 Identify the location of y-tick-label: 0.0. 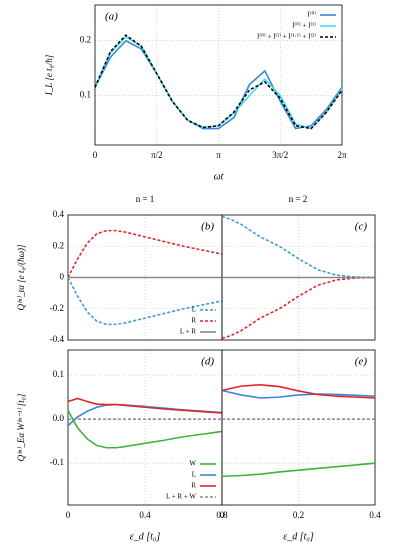
(59, 418).